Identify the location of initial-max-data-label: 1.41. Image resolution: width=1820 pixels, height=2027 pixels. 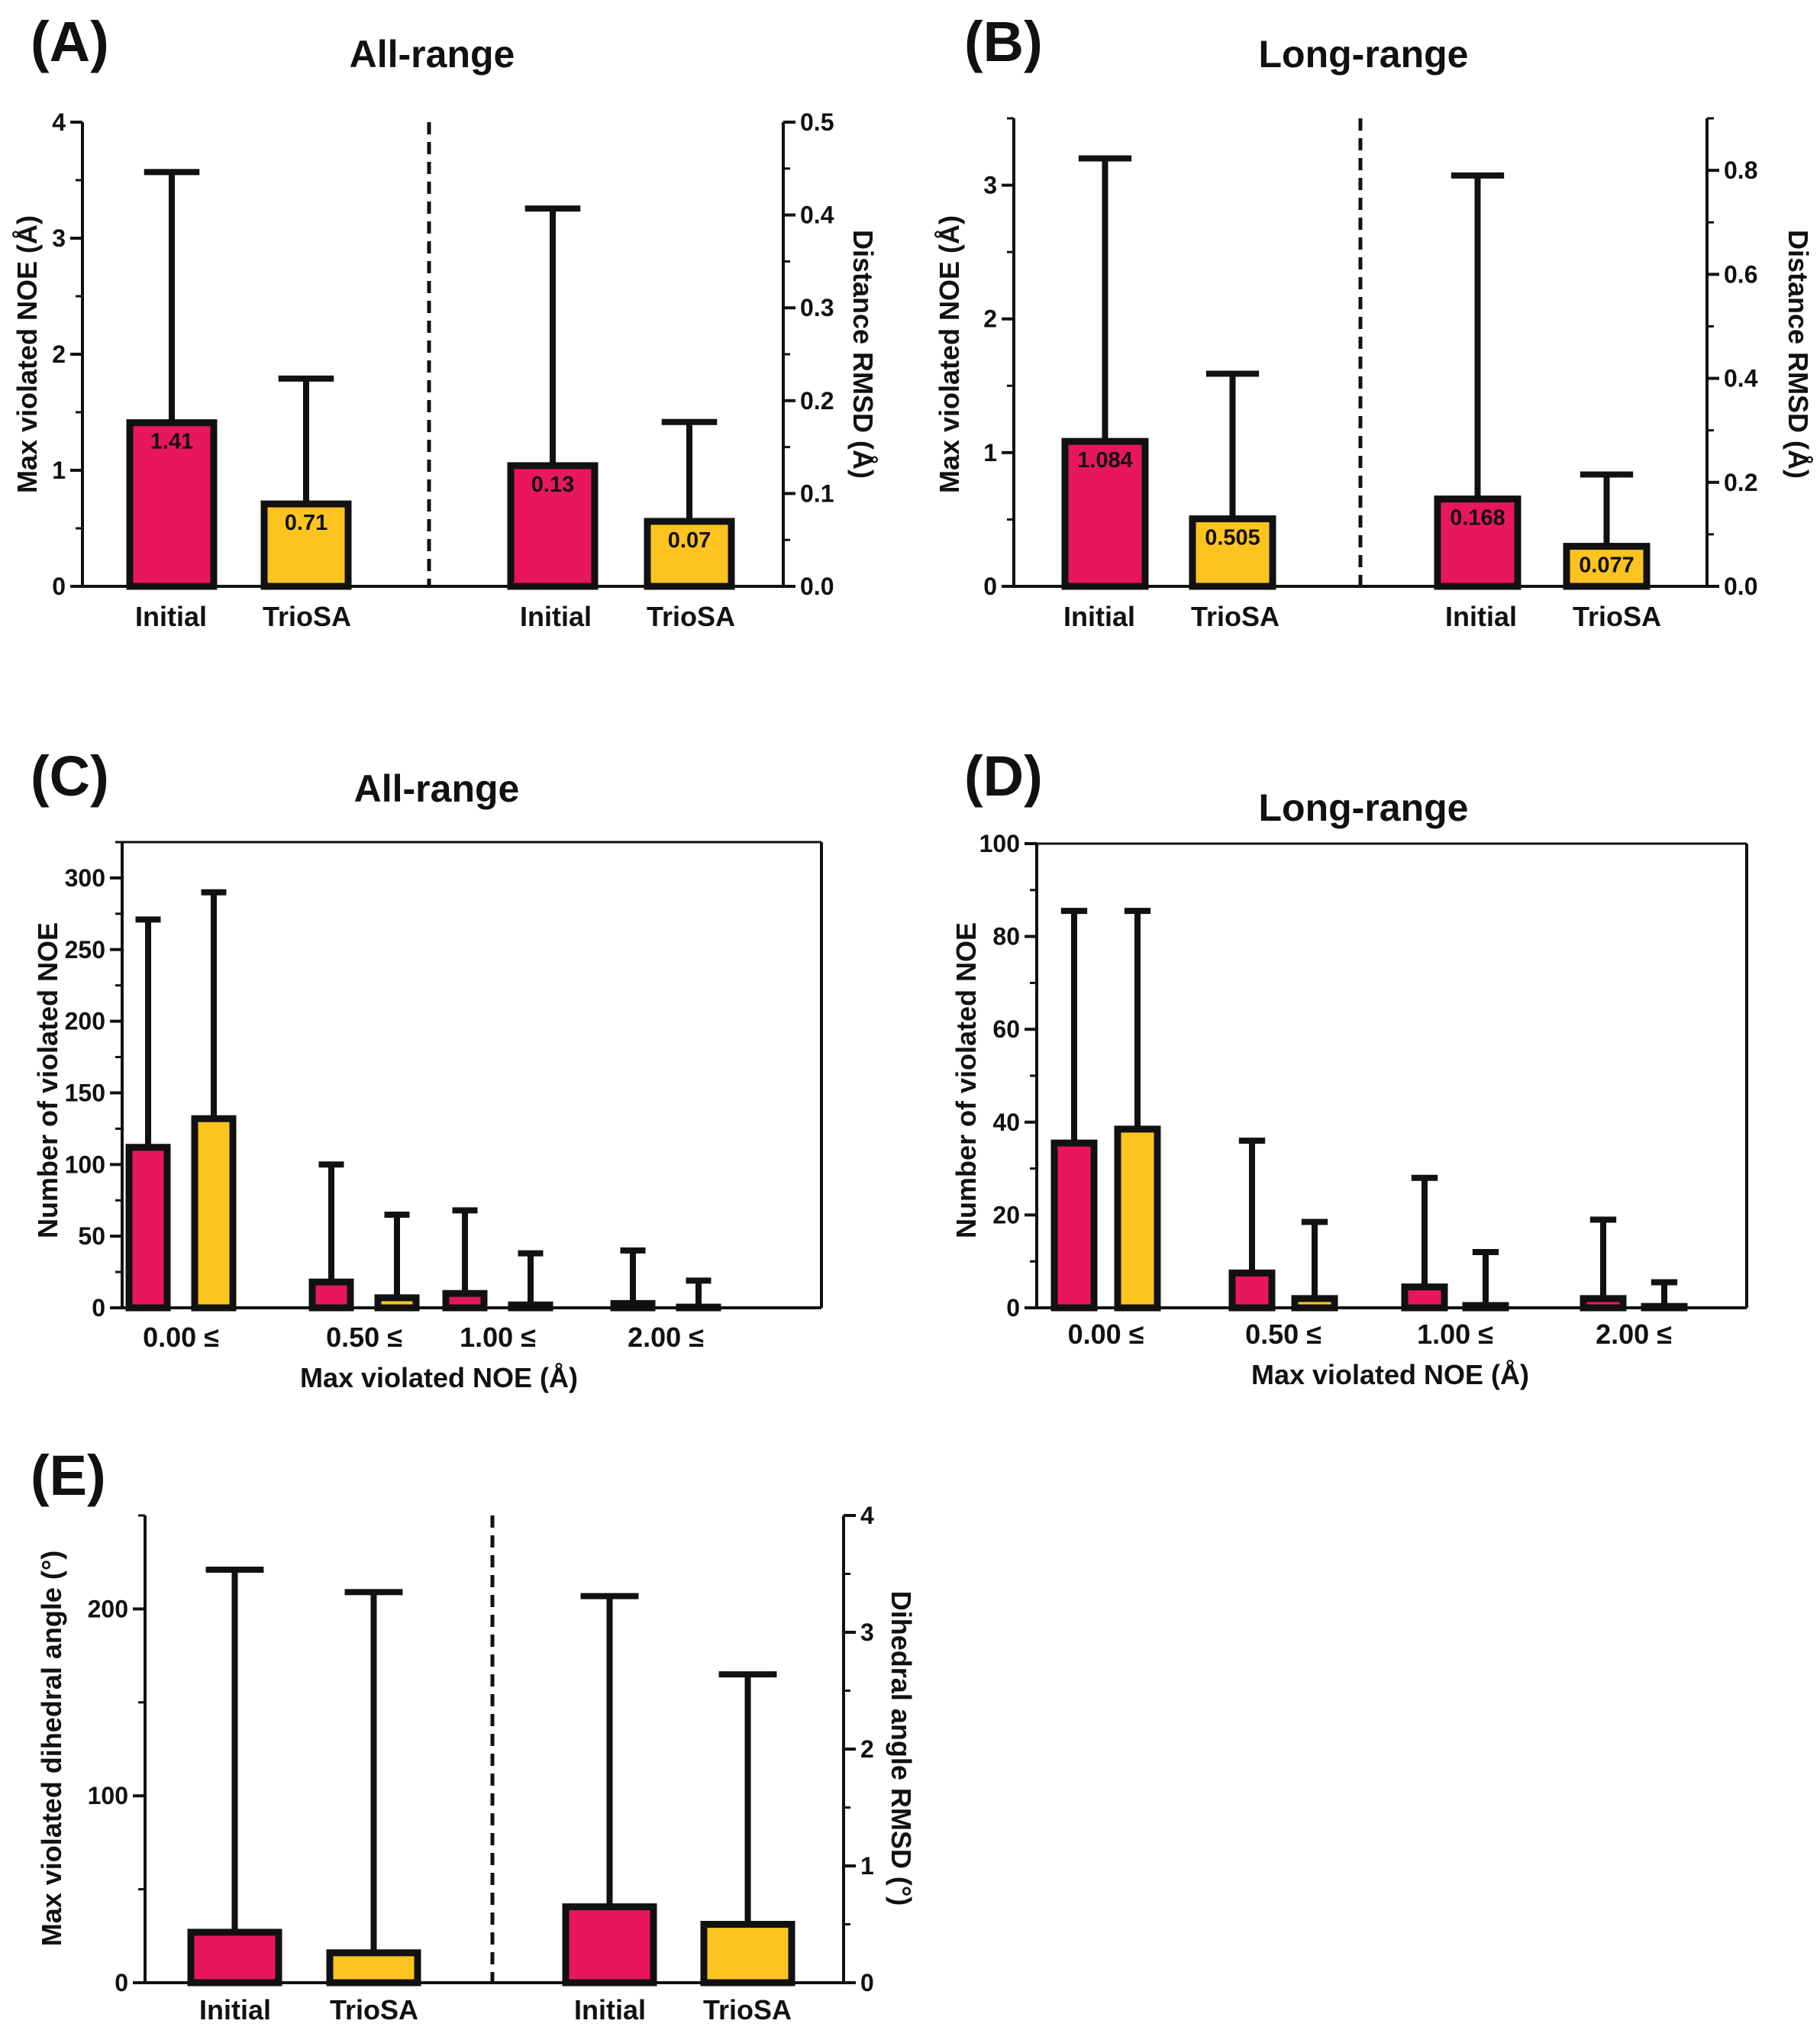
(171, 442).